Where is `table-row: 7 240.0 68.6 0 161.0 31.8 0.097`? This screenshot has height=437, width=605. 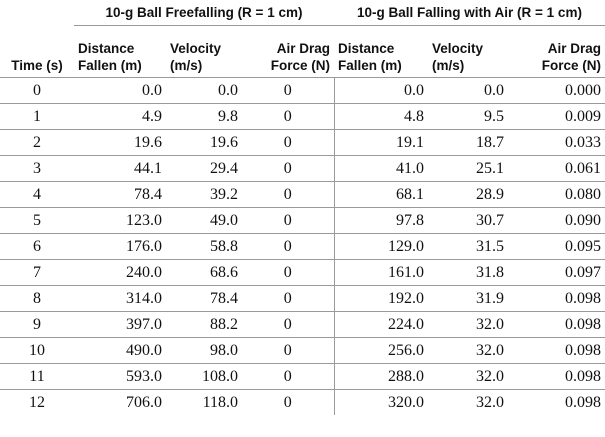
table-row: 7 240.0 68.6 0 161.0 31.8 0.097 is located at coordinates (302, 272).